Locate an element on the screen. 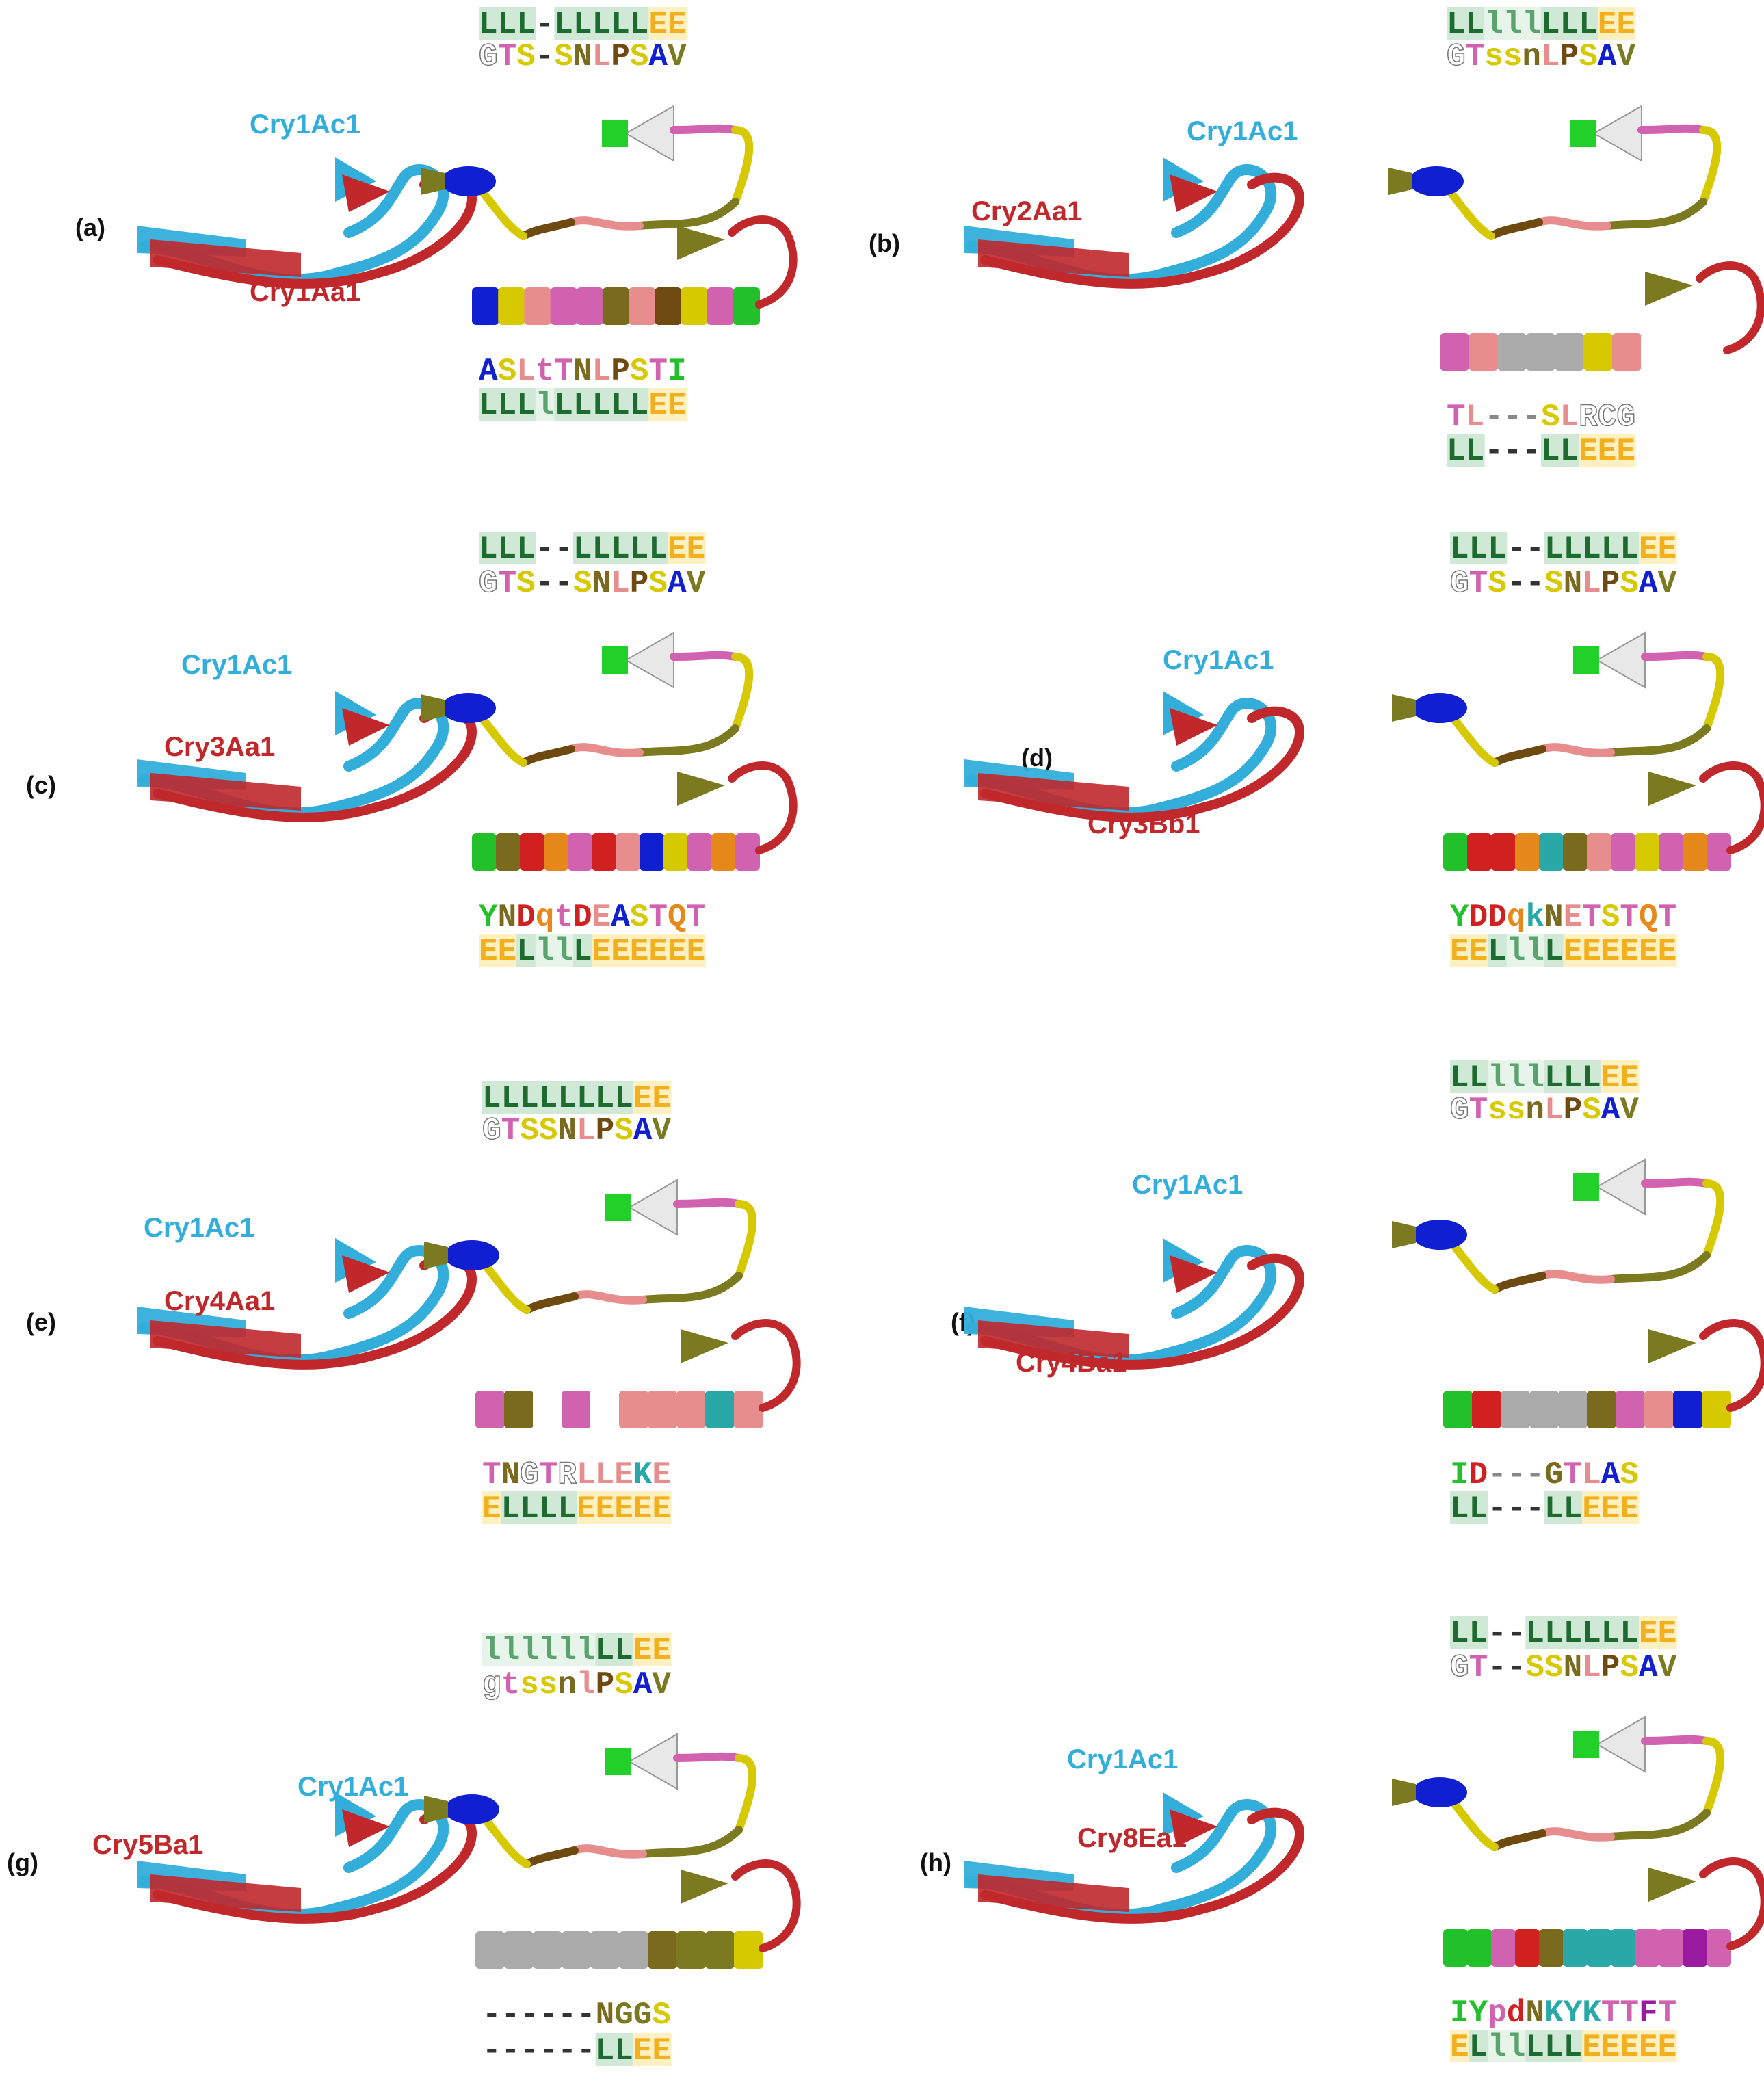 The image size is (1764, 2083). top-seq-row: GTS-SNLPSAV is located at coordinates (582, 56).